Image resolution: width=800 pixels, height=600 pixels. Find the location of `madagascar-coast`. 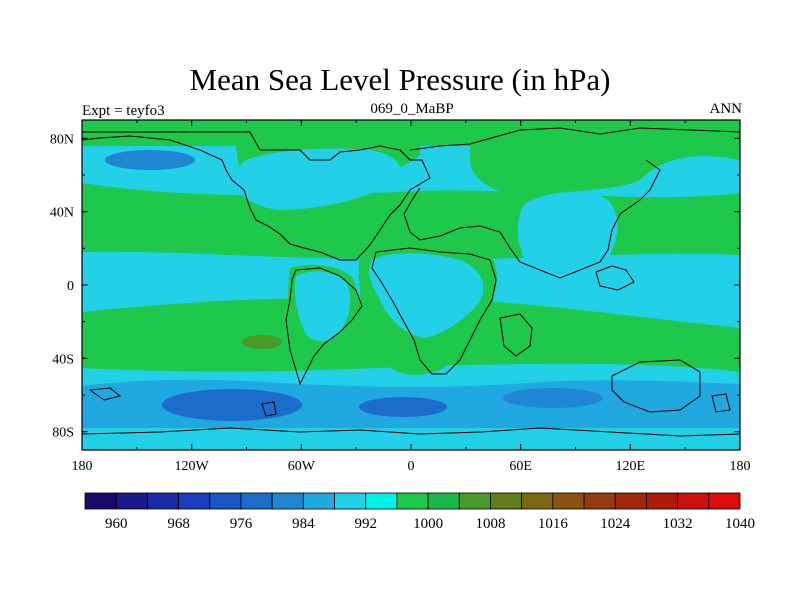

madagascar-coast is located at coordinates (516, 335).